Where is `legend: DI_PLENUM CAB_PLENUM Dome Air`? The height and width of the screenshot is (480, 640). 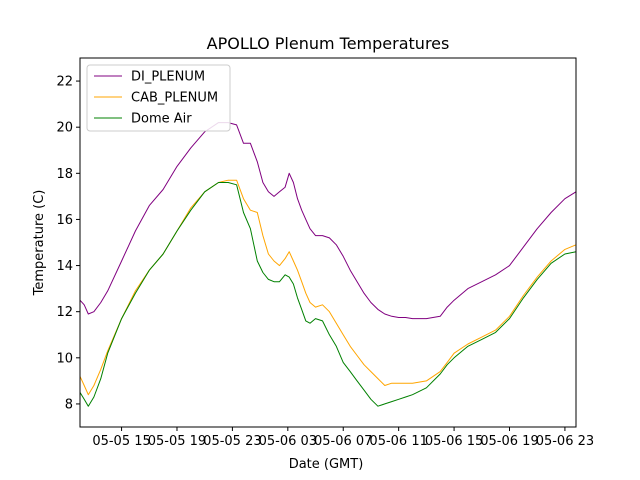 legend: DI_PLENUM CAB_PLENUM Dome Air is located at coordinates (158, 98).